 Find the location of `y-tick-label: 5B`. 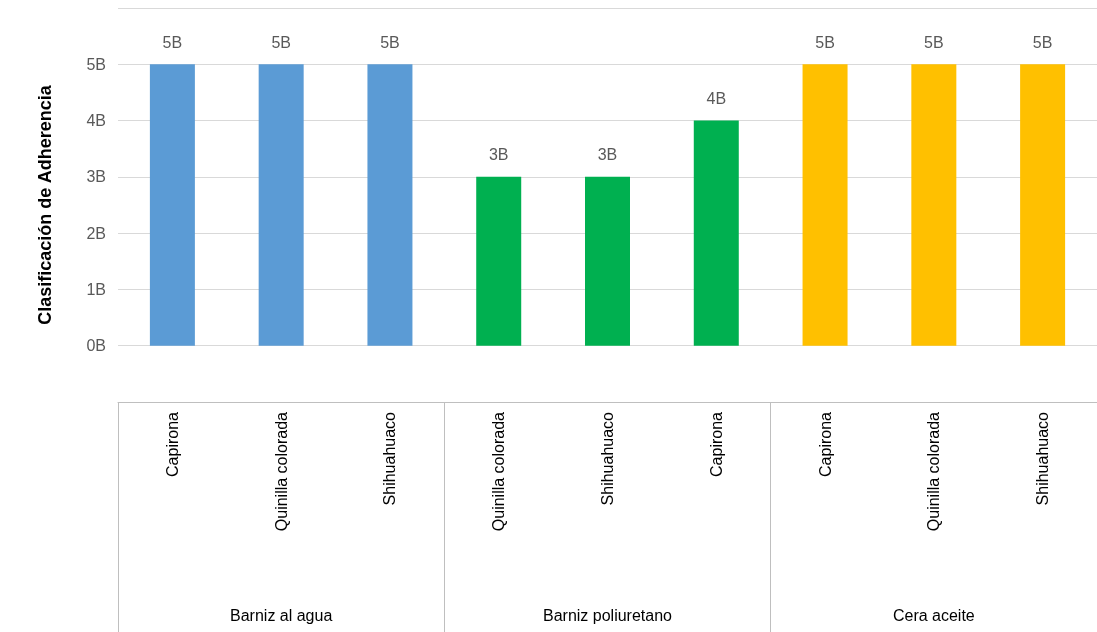

y-tick-label: 5B is located at coordinates (96, 64).